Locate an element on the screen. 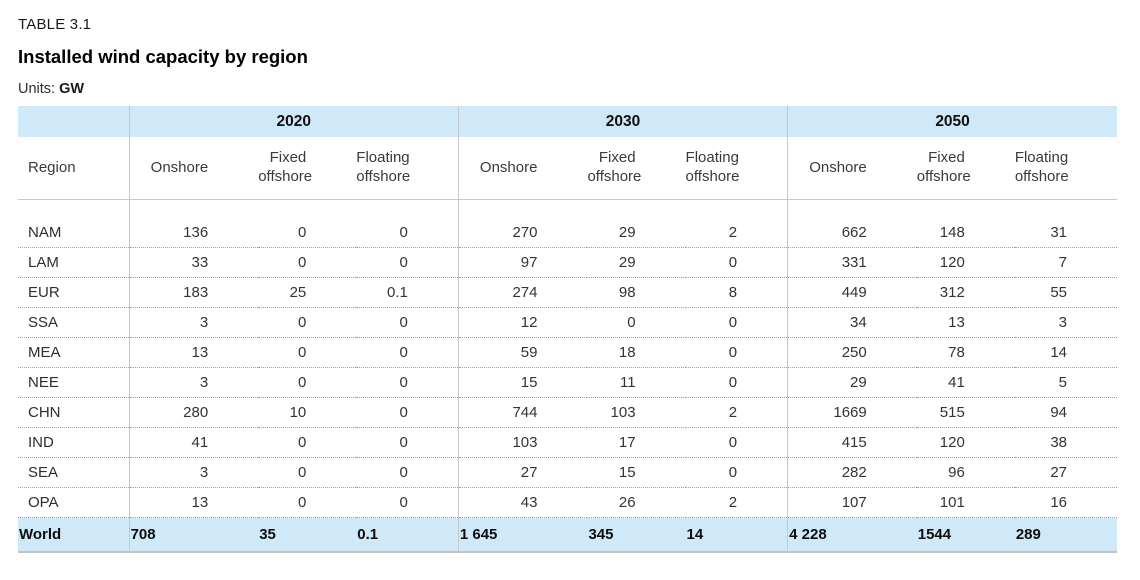 Image resolution: width=1140 pixels, height=580 pixels. value-cell: 708 is located at coordinates (193, 535).